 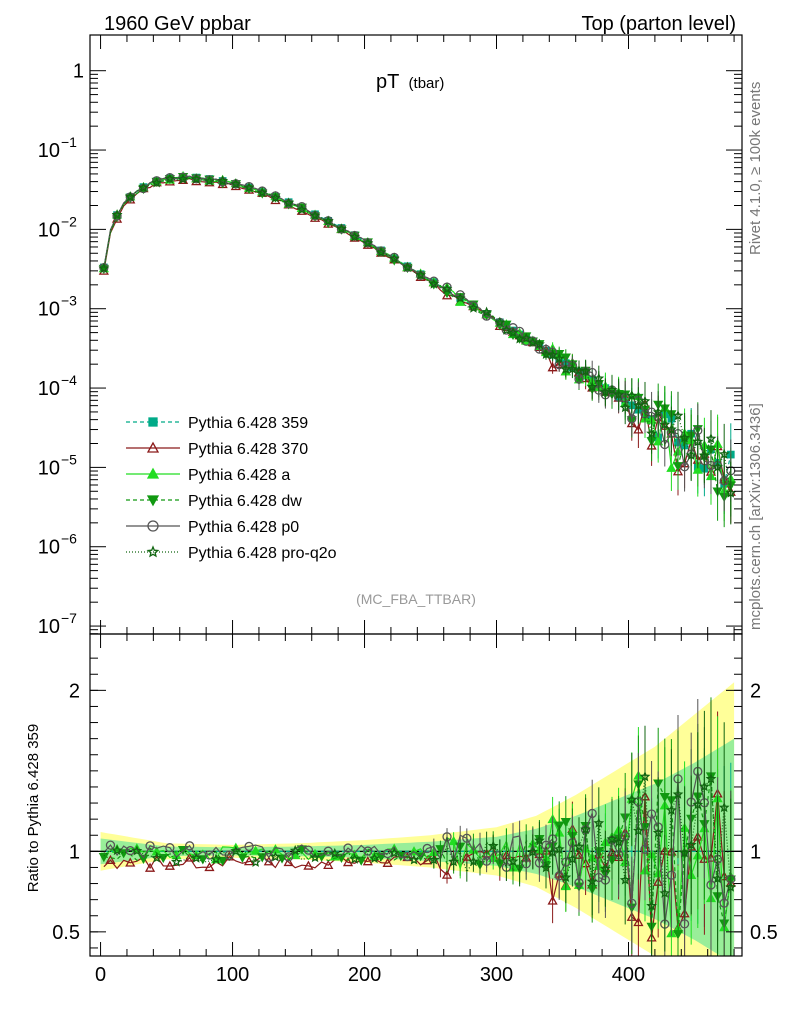 I want to click on ratio-y-tick-label-2: 2, so click(x=74, y=691).